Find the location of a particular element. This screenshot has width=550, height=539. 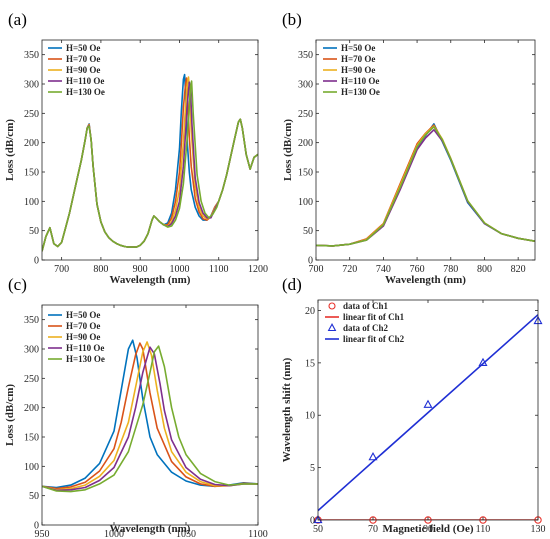

y-tick-label: 5 is located at coordinates (312, 468).